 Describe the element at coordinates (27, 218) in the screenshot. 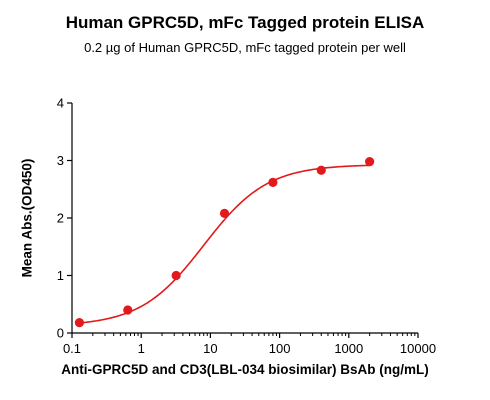

I see `y-axis-label: Mean Abs.(OD450)` at that location.